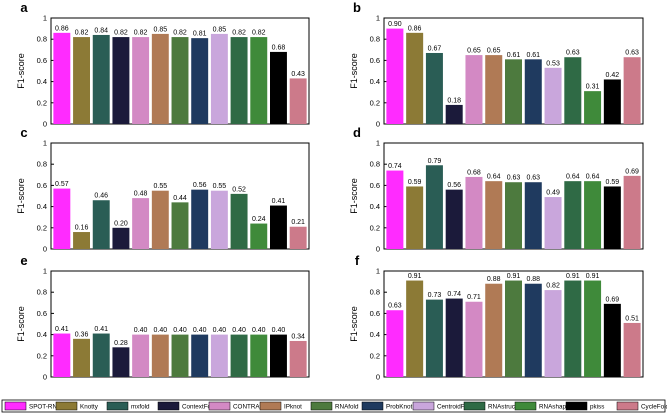 The image size is (667, 414). What do you see at coordinates (573, 177) in the screenshot?
I see `bar-value-label: 0.64` at bounding box center [573, 177].